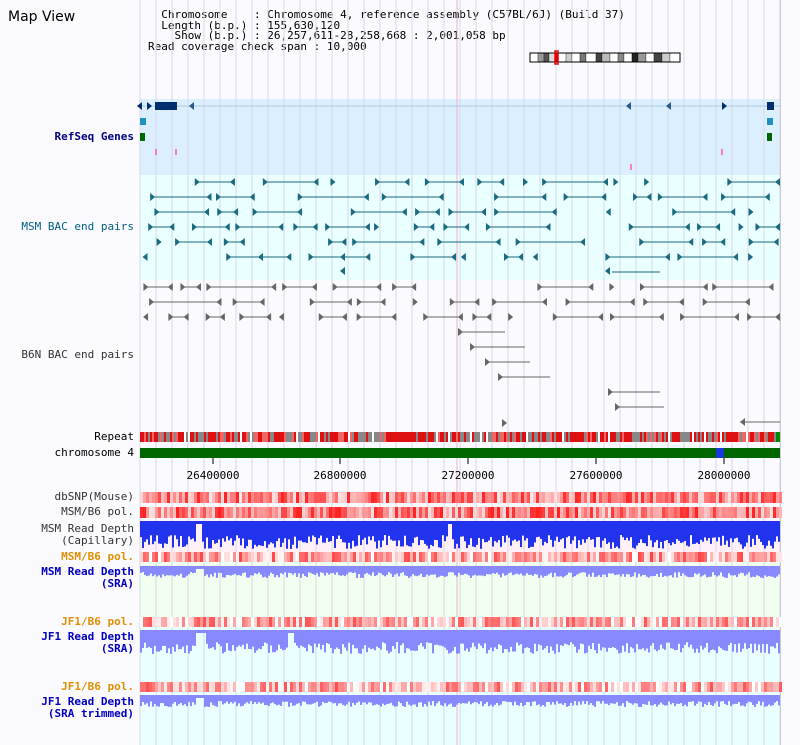 The width and height of the screenshot is (800, 745). Describe the element at coordinates (198, 512) in the screenshot. I see `msm-b6-pol-heat` at that location.